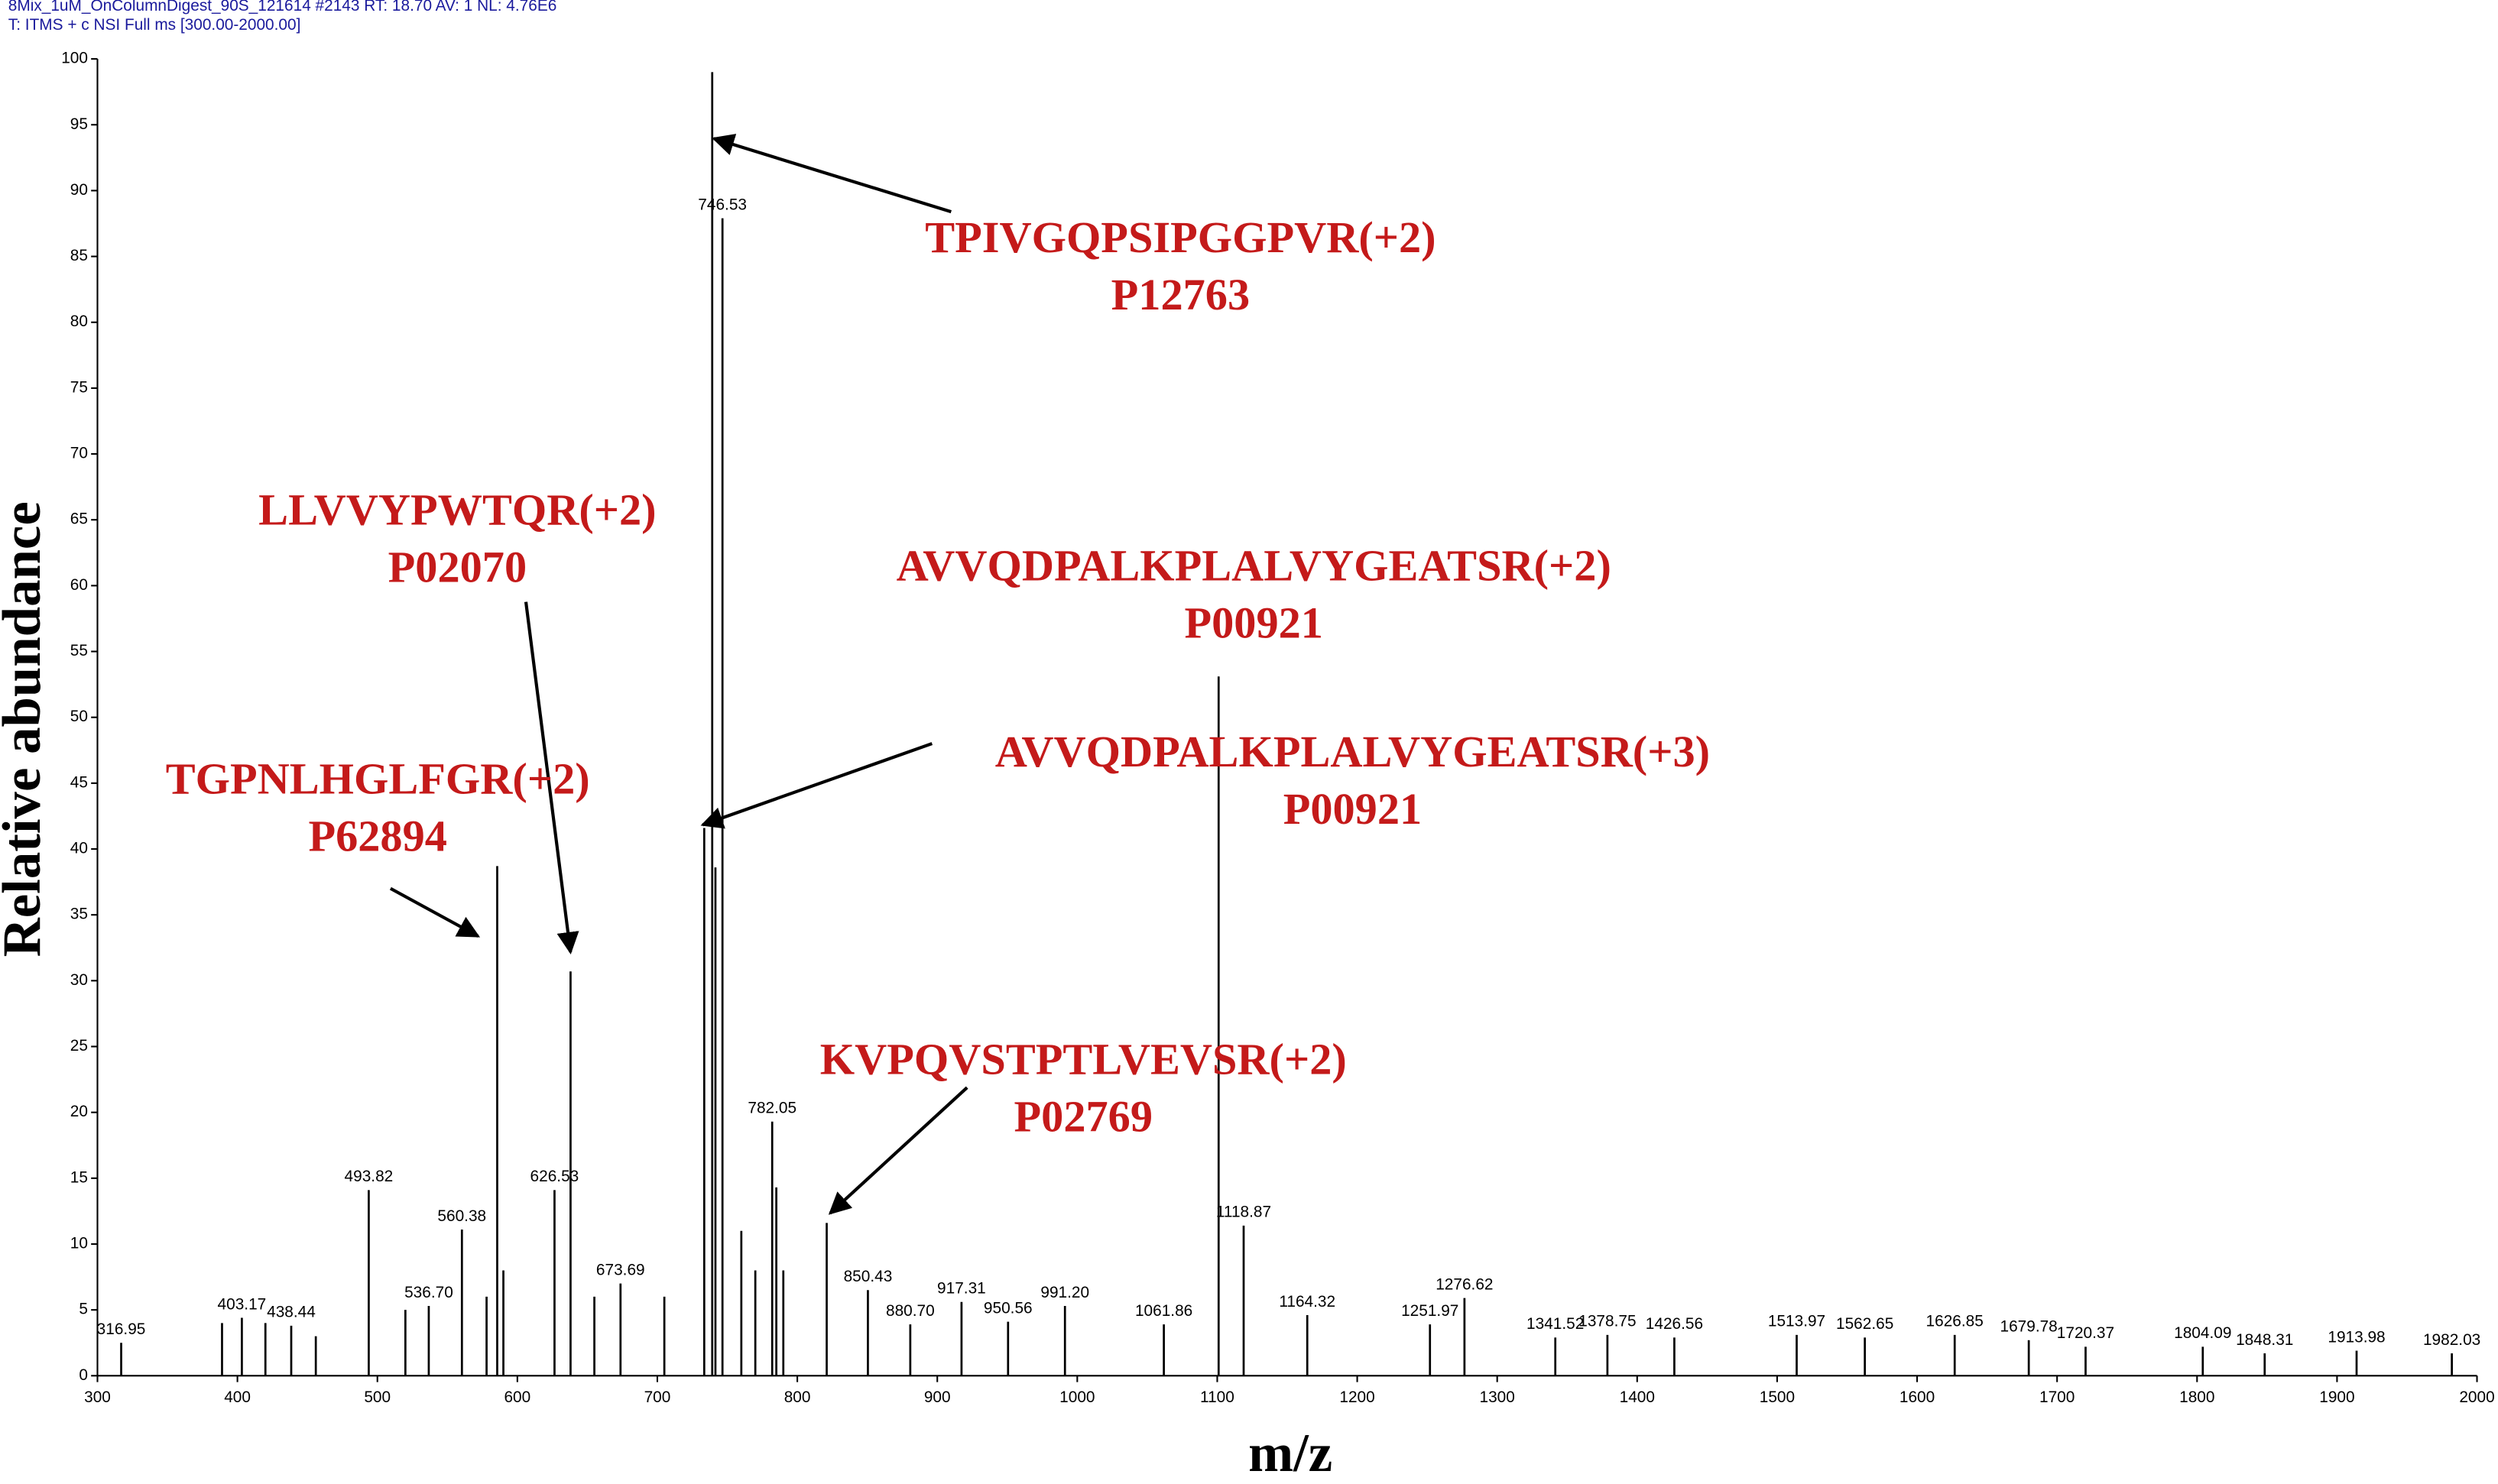  What do you see at coordinates (517, 1397) in the screenshot?
I see `x-tick-label: 600` at bounding box center [517, 1397].